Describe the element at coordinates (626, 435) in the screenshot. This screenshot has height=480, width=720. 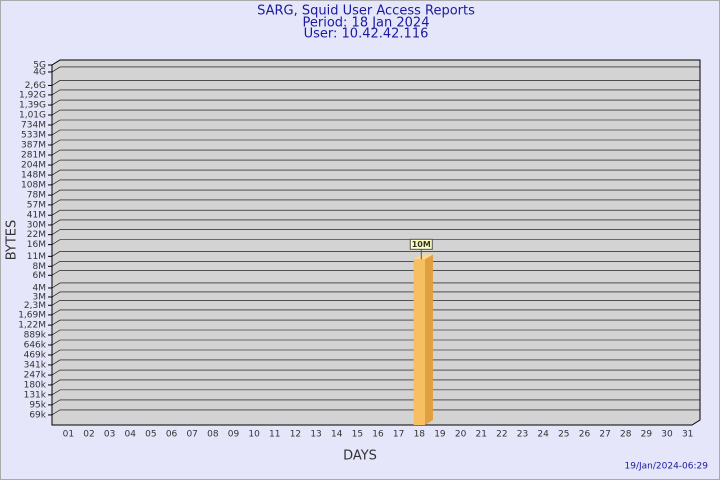
I see `x-tick-label: 28` at that location.